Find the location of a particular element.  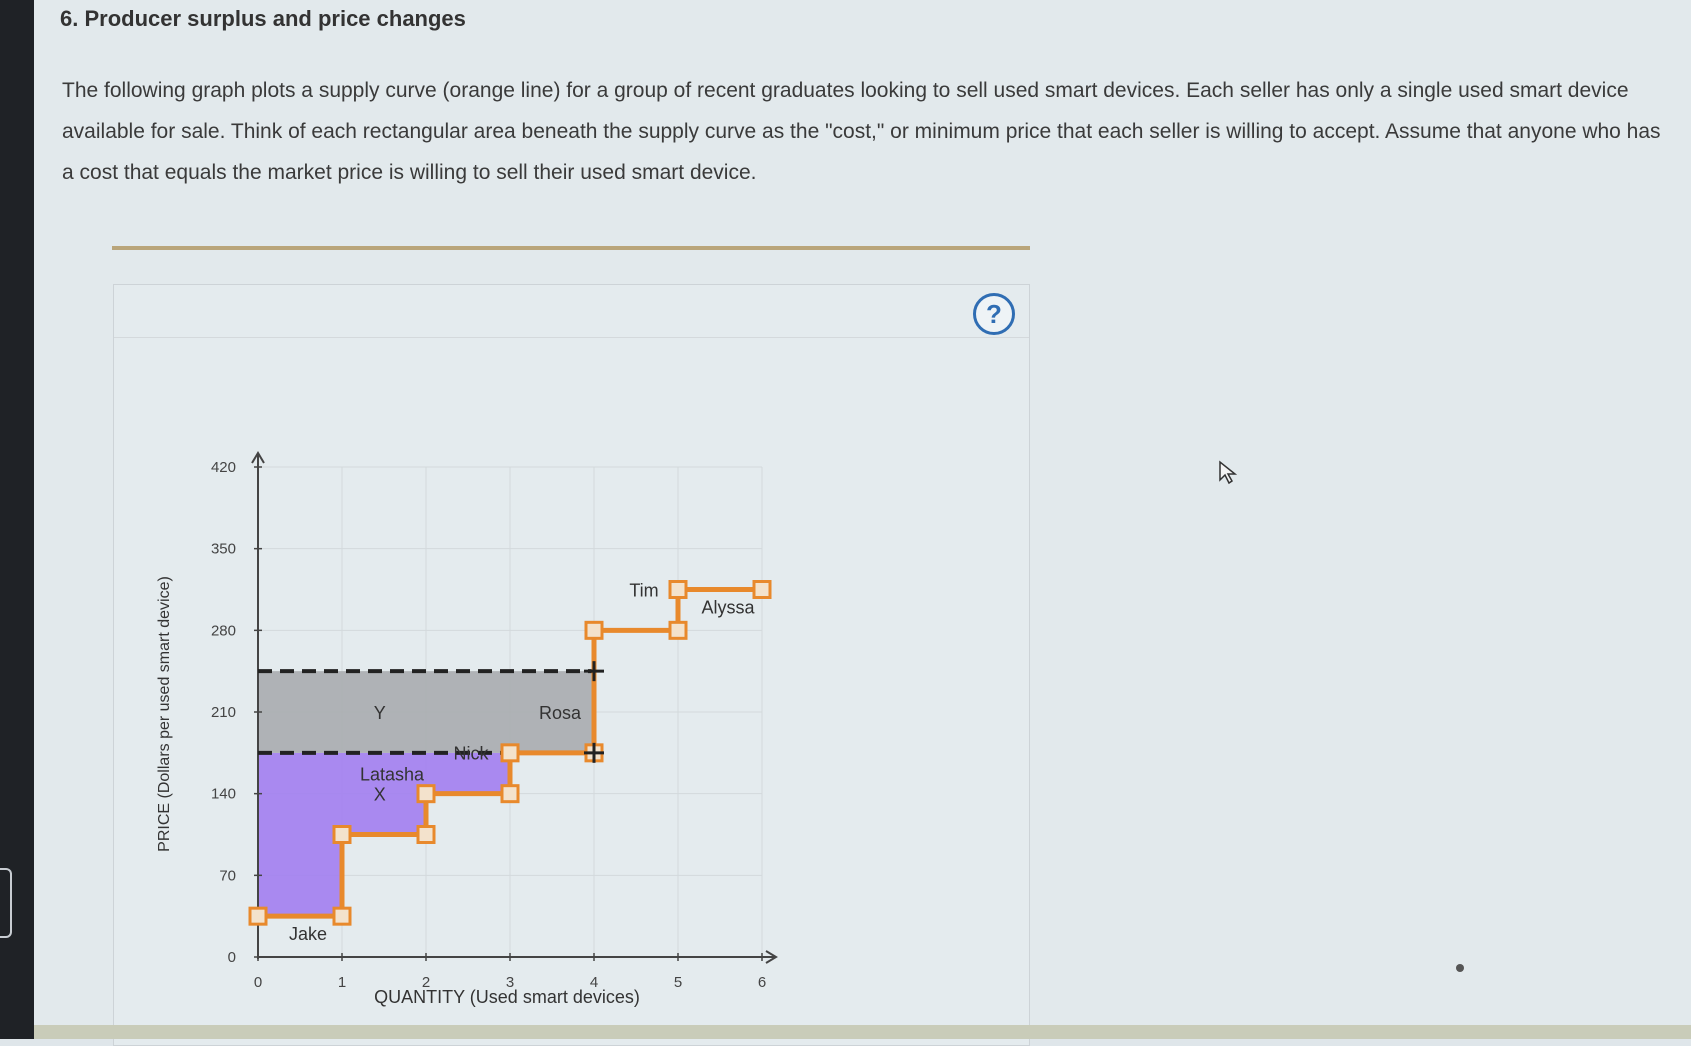

y-axis-label: PRICE (Dollars per used smart device) is located at coordinates (164, 714).